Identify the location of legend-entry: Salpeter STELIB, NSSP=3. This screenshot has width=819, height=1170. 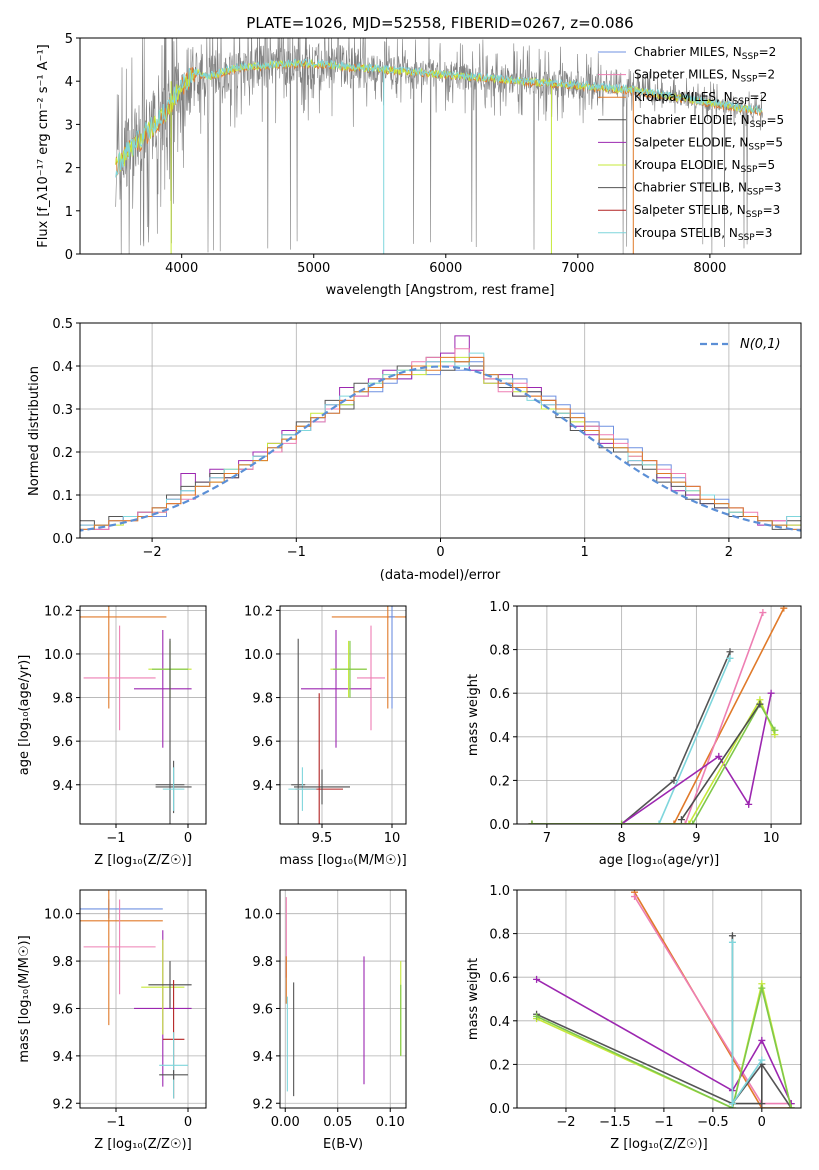
(707, 211).